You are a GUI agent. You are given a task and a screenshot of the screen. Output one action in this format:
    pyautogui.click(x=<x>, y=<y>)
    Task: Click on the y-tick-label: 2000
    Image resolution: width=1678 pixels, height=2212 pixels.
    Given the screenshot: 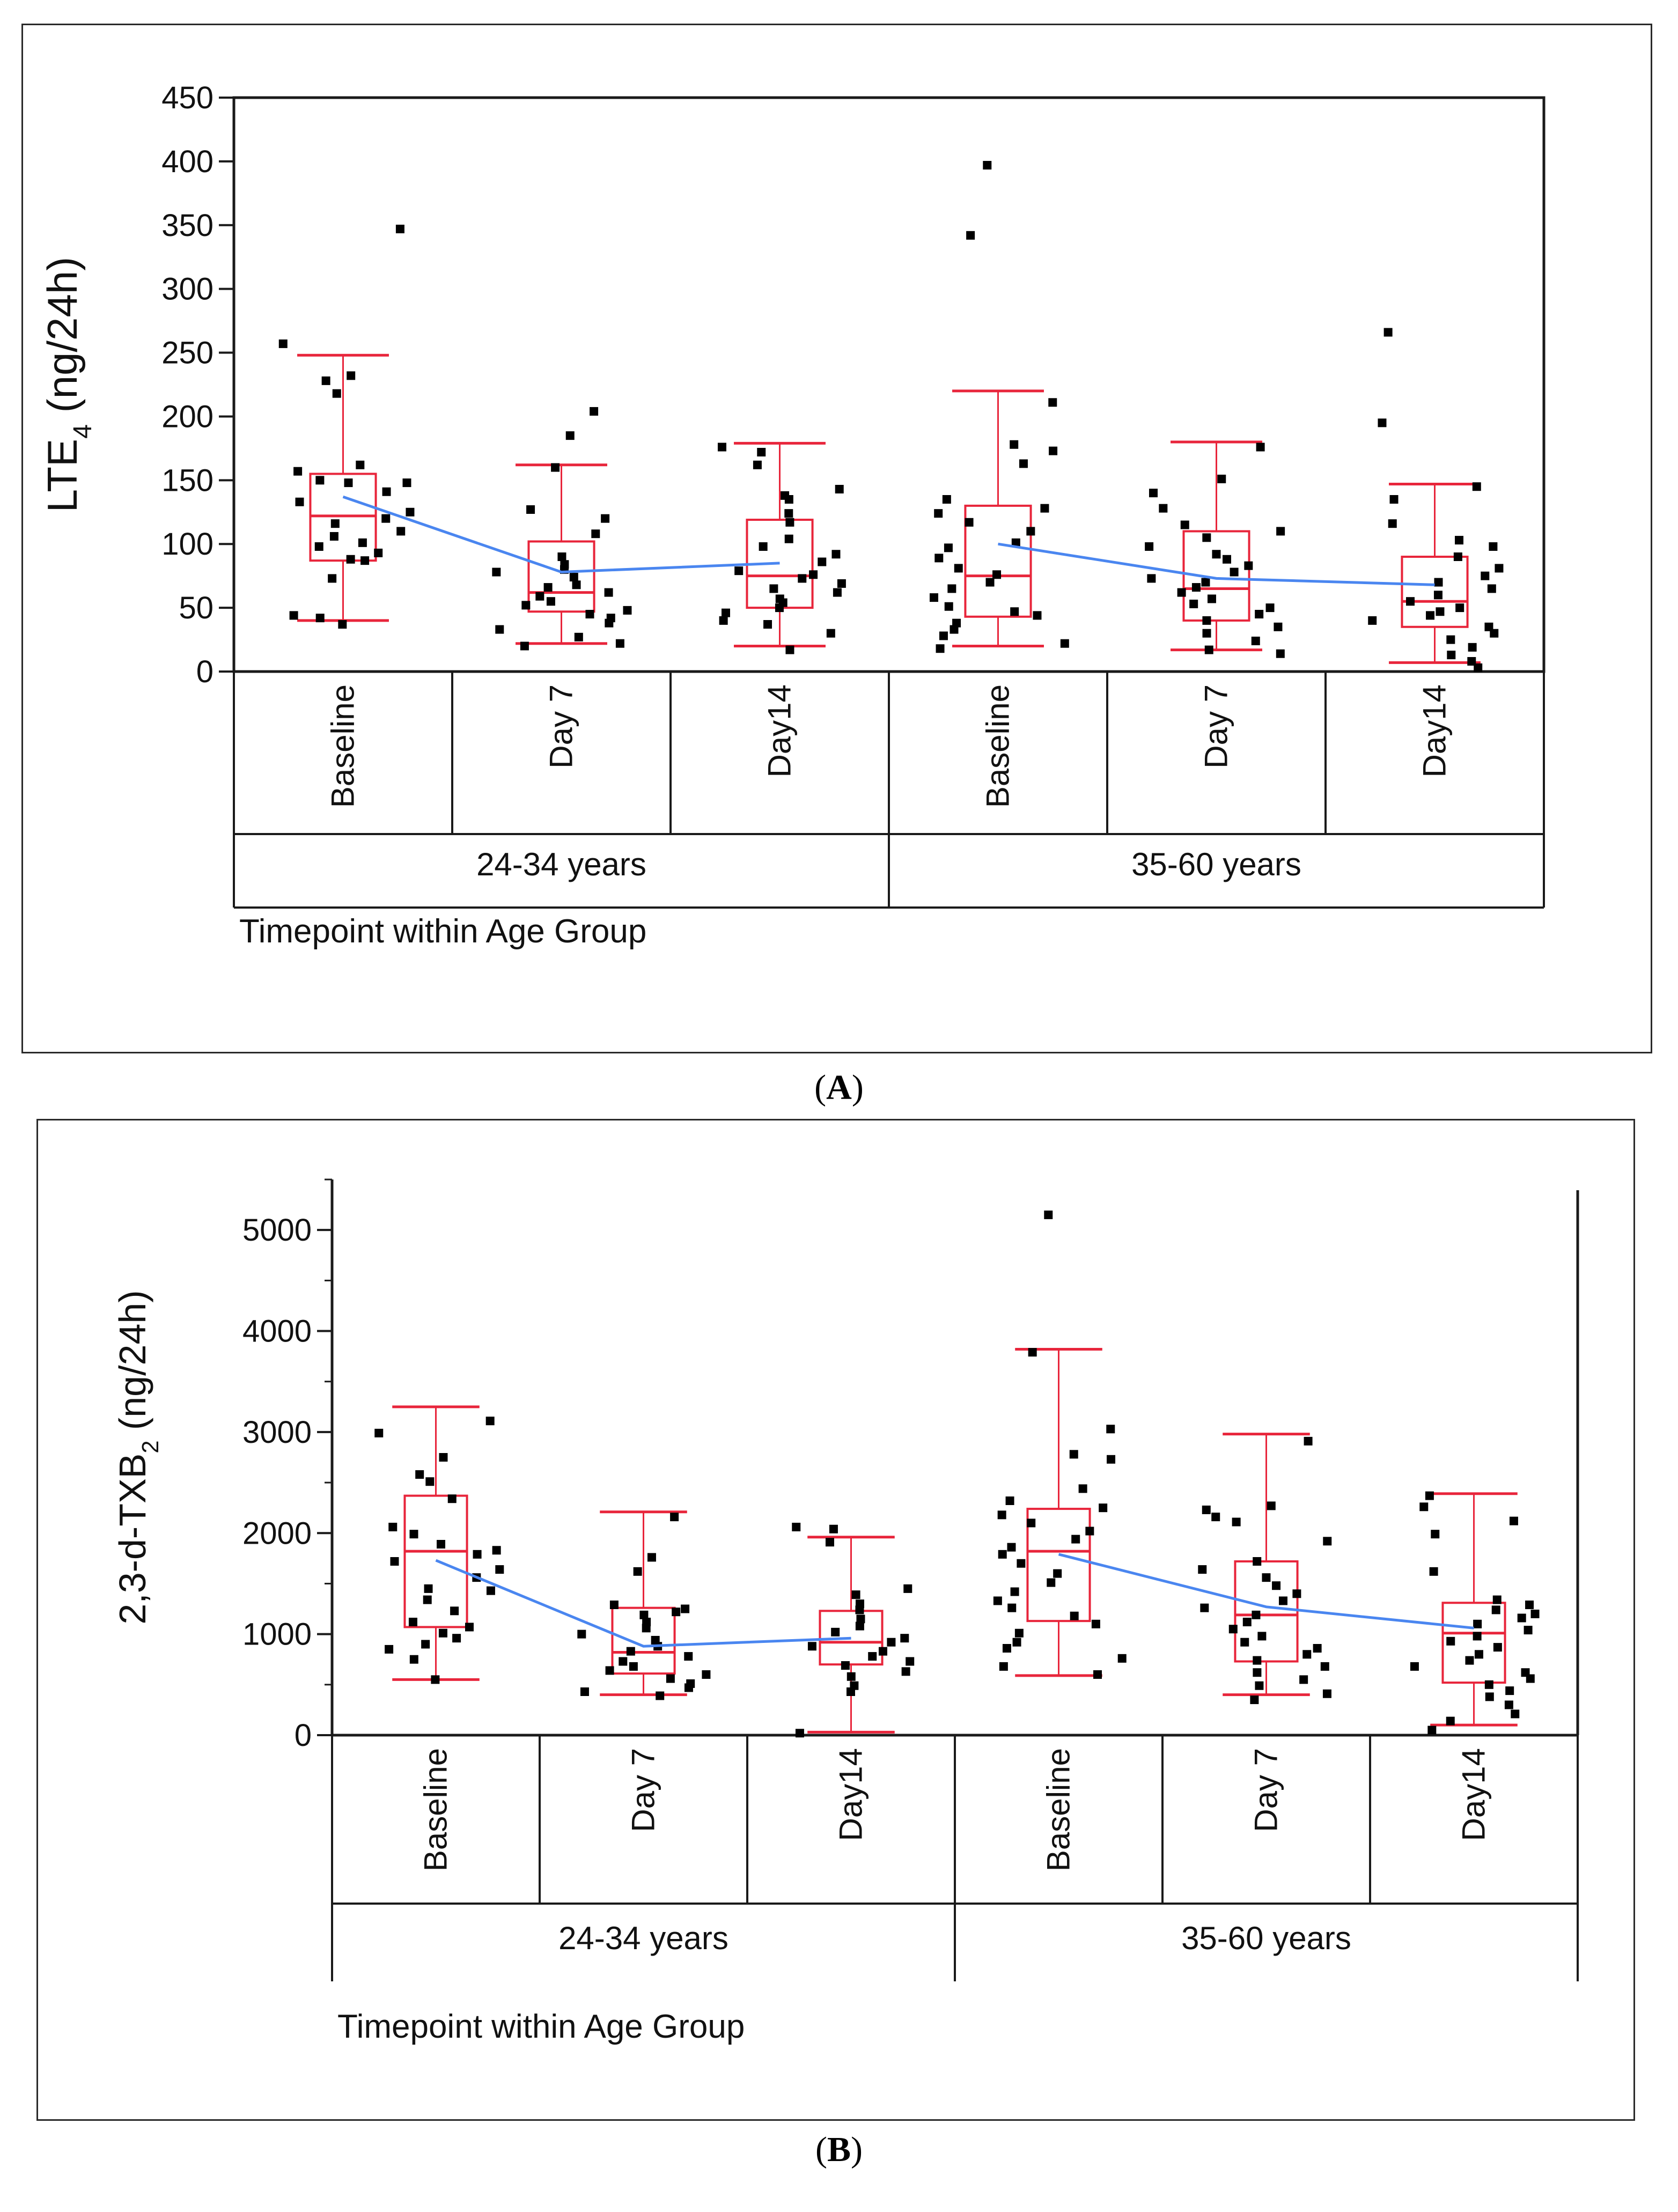 What is the action you would take?
    pyautogui.click(x=277, y=1534)
    